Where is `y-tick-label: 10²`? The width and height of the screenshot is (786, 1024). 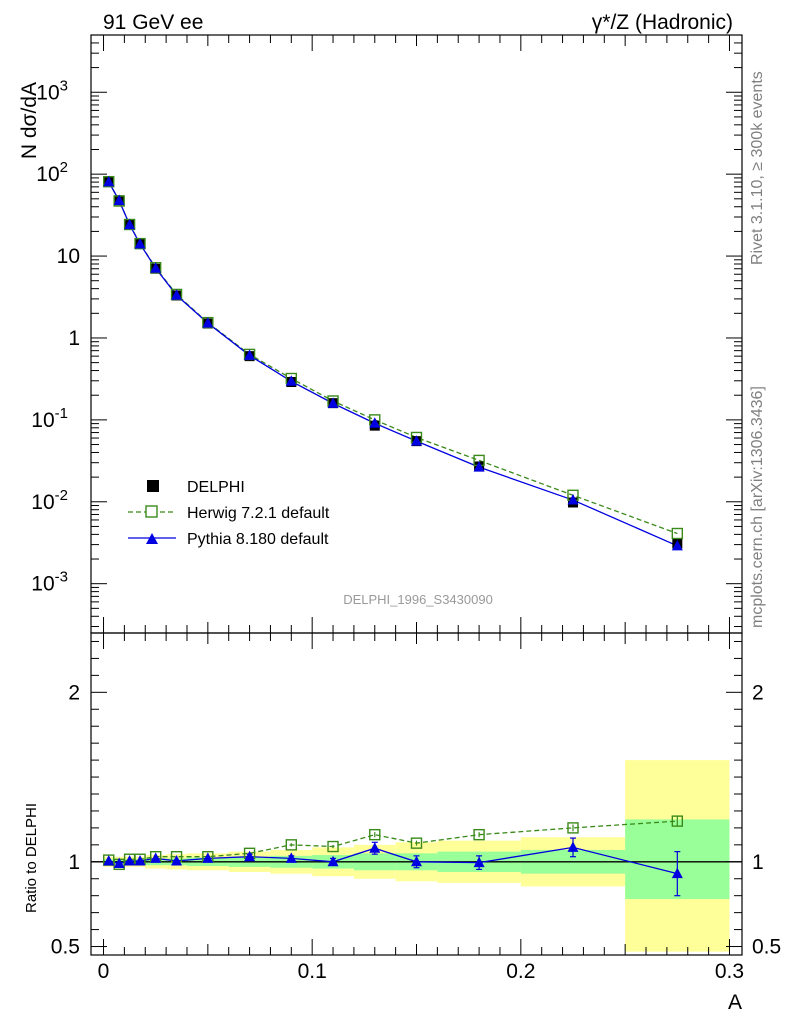 y-tick-label: 10² is located at coordinates (52, 172).